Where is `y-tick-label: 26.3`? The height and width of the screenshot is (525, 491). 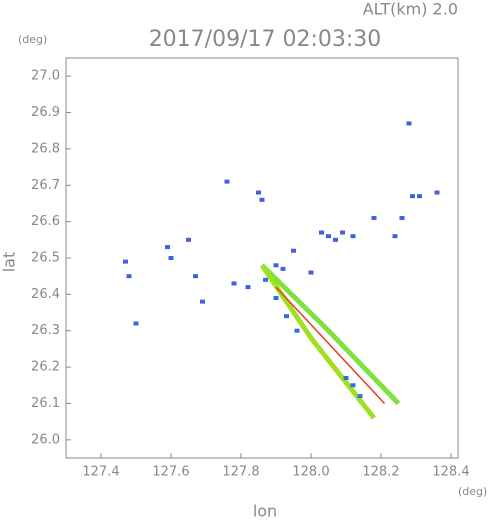
y-tick-label: 26.3 is located at coordinates (45, 330).